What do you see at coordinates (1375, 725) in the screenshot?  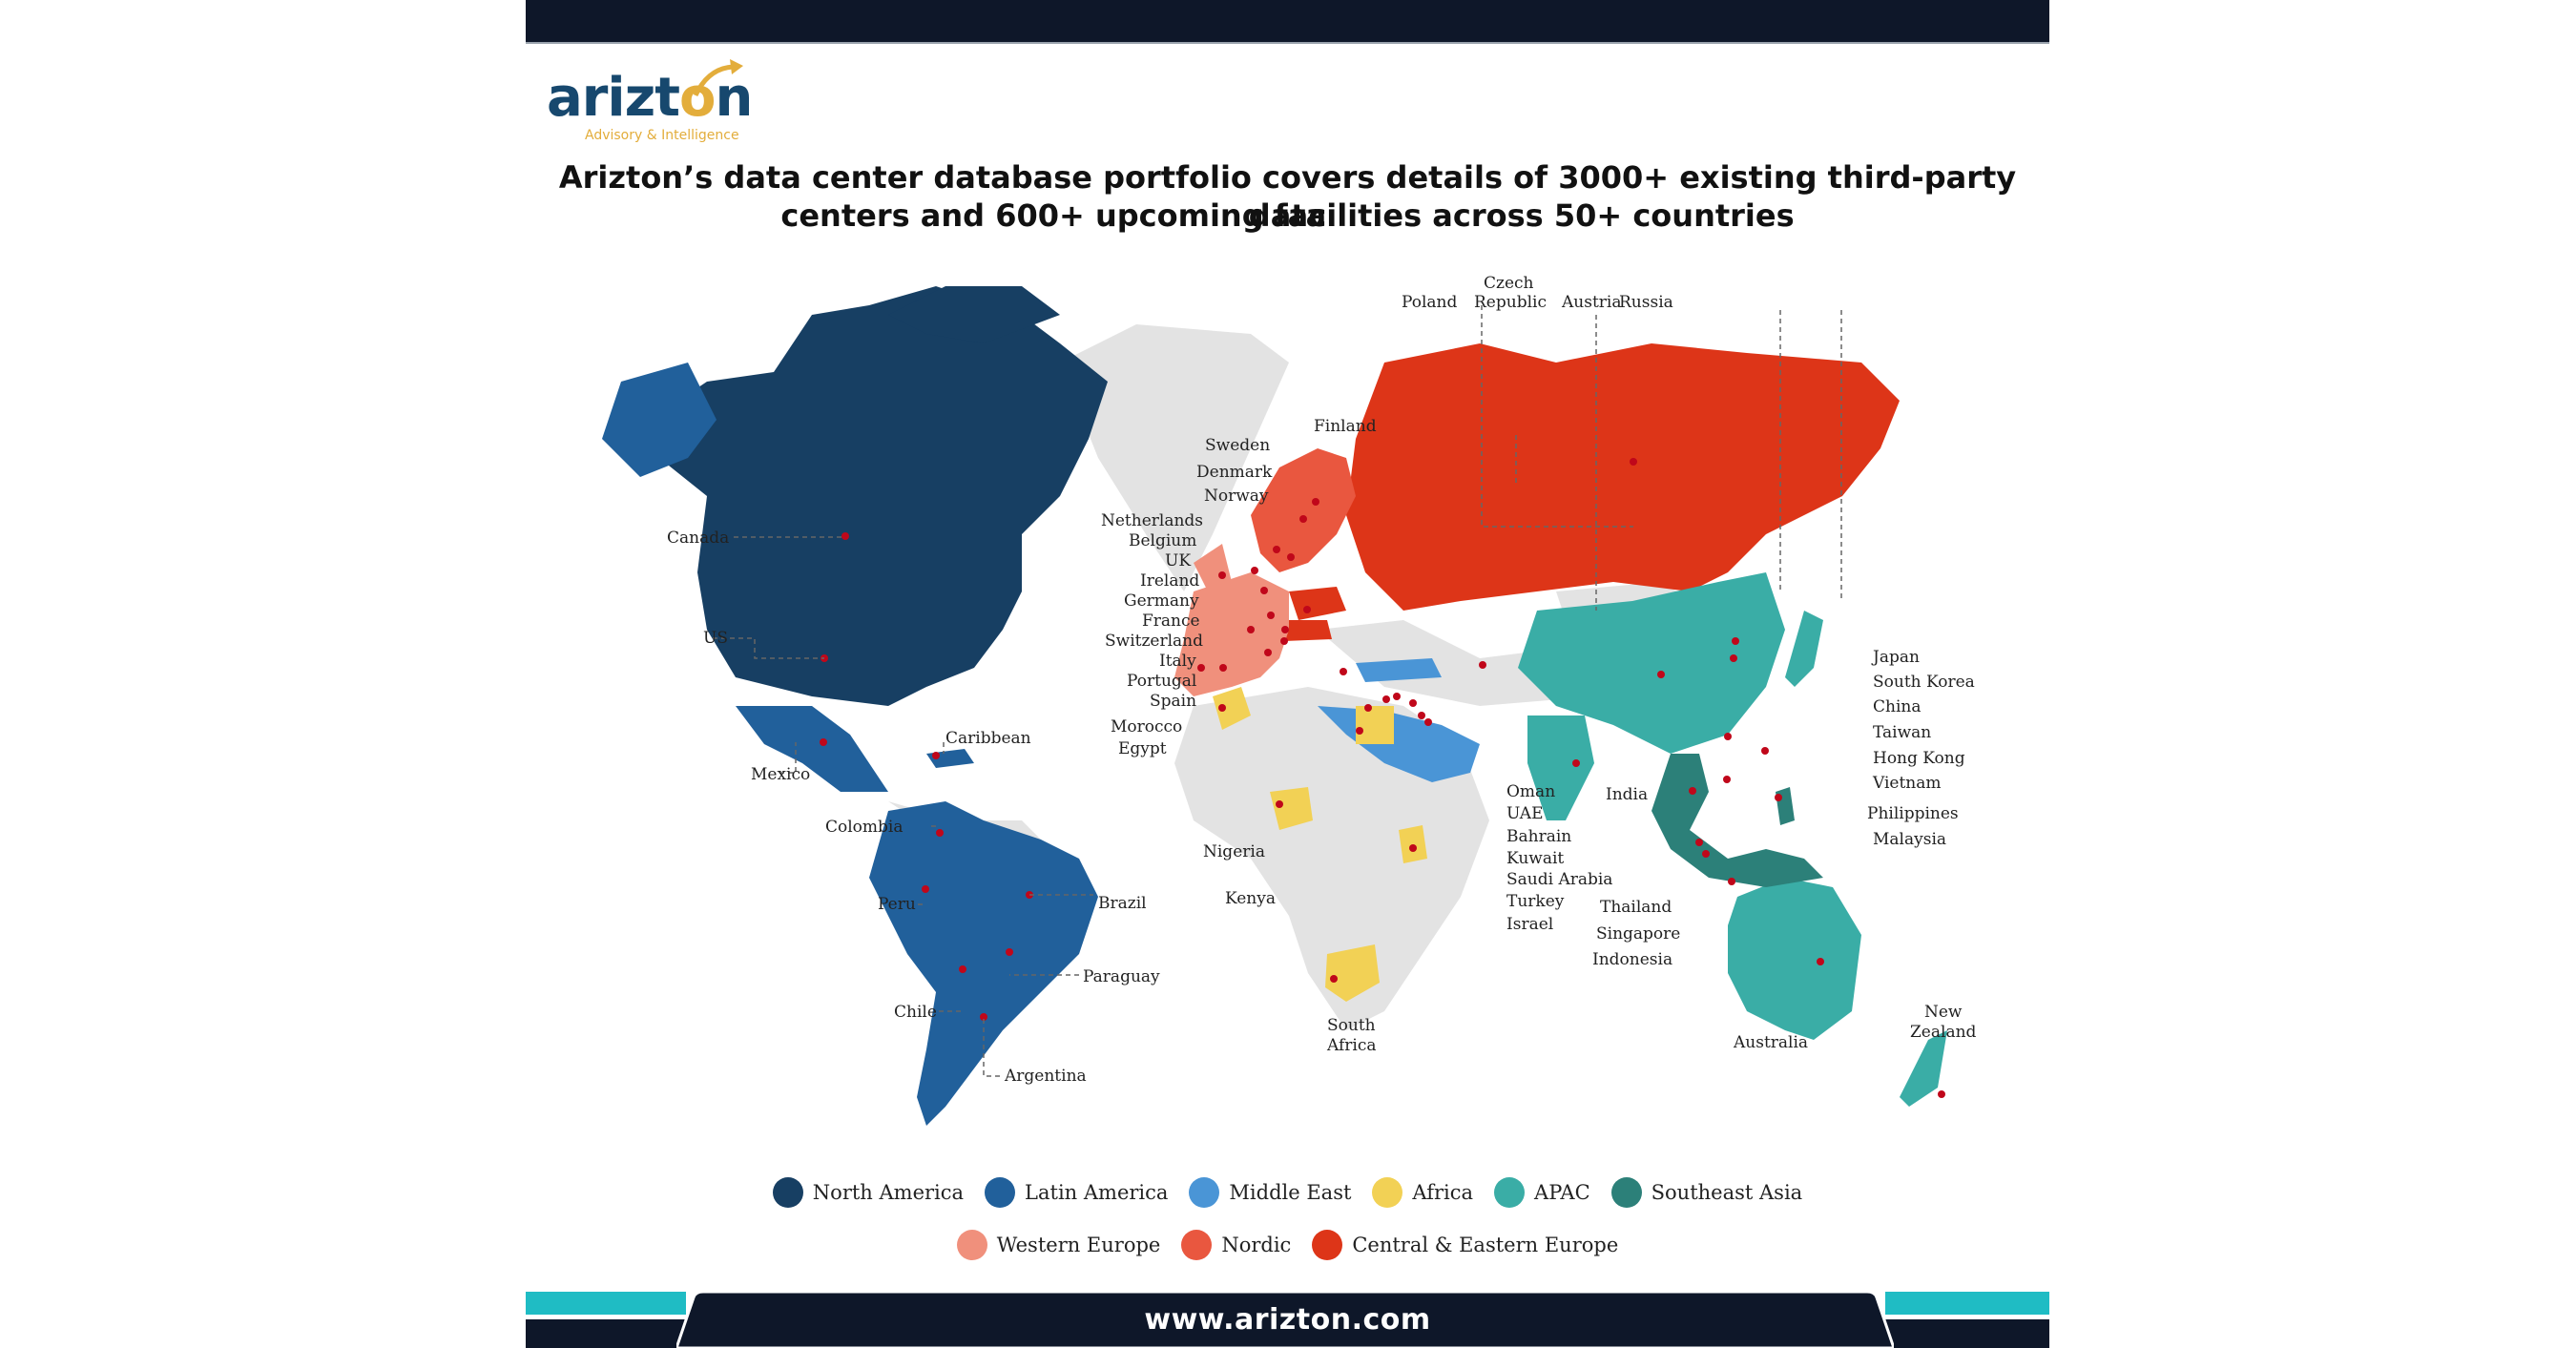 I see `region-egypt` at bounding box center [1375, 725].